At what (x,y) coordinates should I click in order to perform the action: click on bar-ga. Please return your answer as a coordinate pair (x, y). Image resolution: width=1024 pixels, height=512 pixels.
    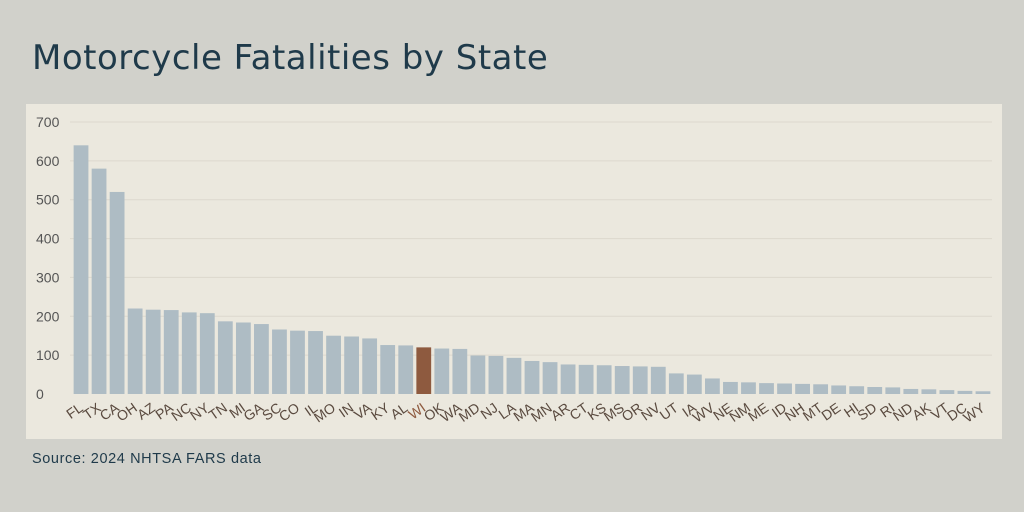
    Looking at the image, I should click on (261, 359).